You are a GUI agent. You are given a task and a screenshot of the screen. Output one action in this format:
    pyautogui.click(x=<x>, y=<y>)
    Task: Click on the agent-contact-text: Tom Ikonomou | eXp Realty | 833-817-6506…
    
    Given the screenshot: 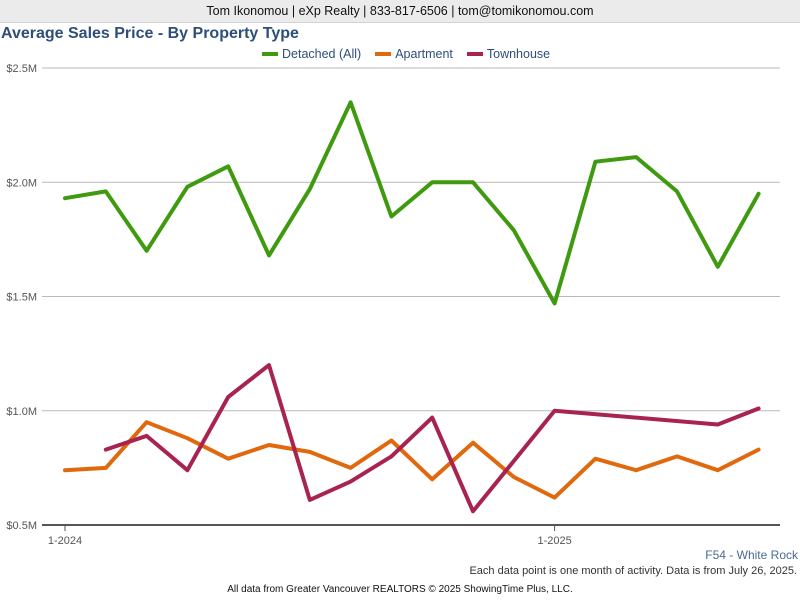 What is the action you would take?
    pyautogui.click(x=400, y=11)
    